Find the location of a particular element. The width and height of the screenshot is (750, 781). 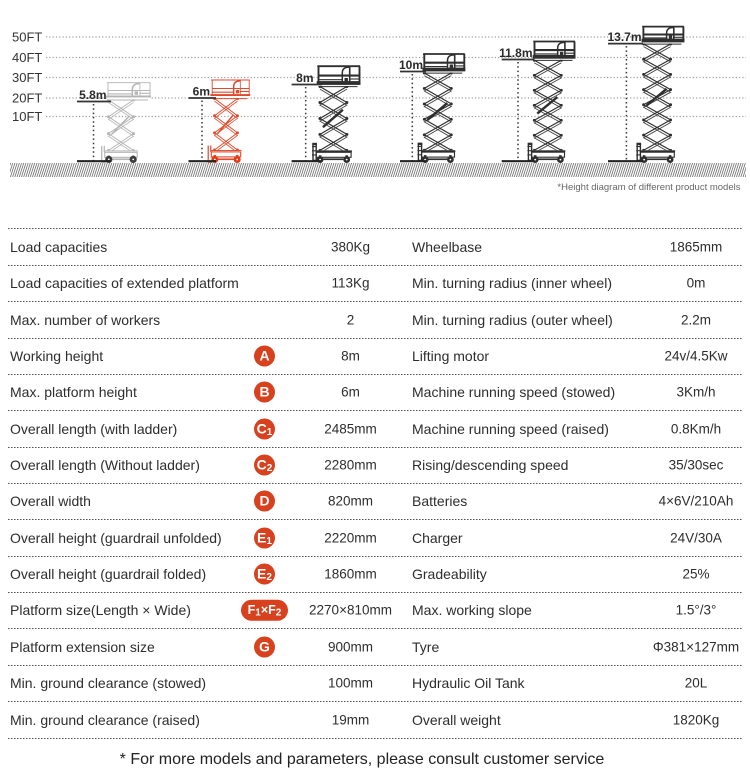

svg-text: 40FT is located at coordinates (27, 57).